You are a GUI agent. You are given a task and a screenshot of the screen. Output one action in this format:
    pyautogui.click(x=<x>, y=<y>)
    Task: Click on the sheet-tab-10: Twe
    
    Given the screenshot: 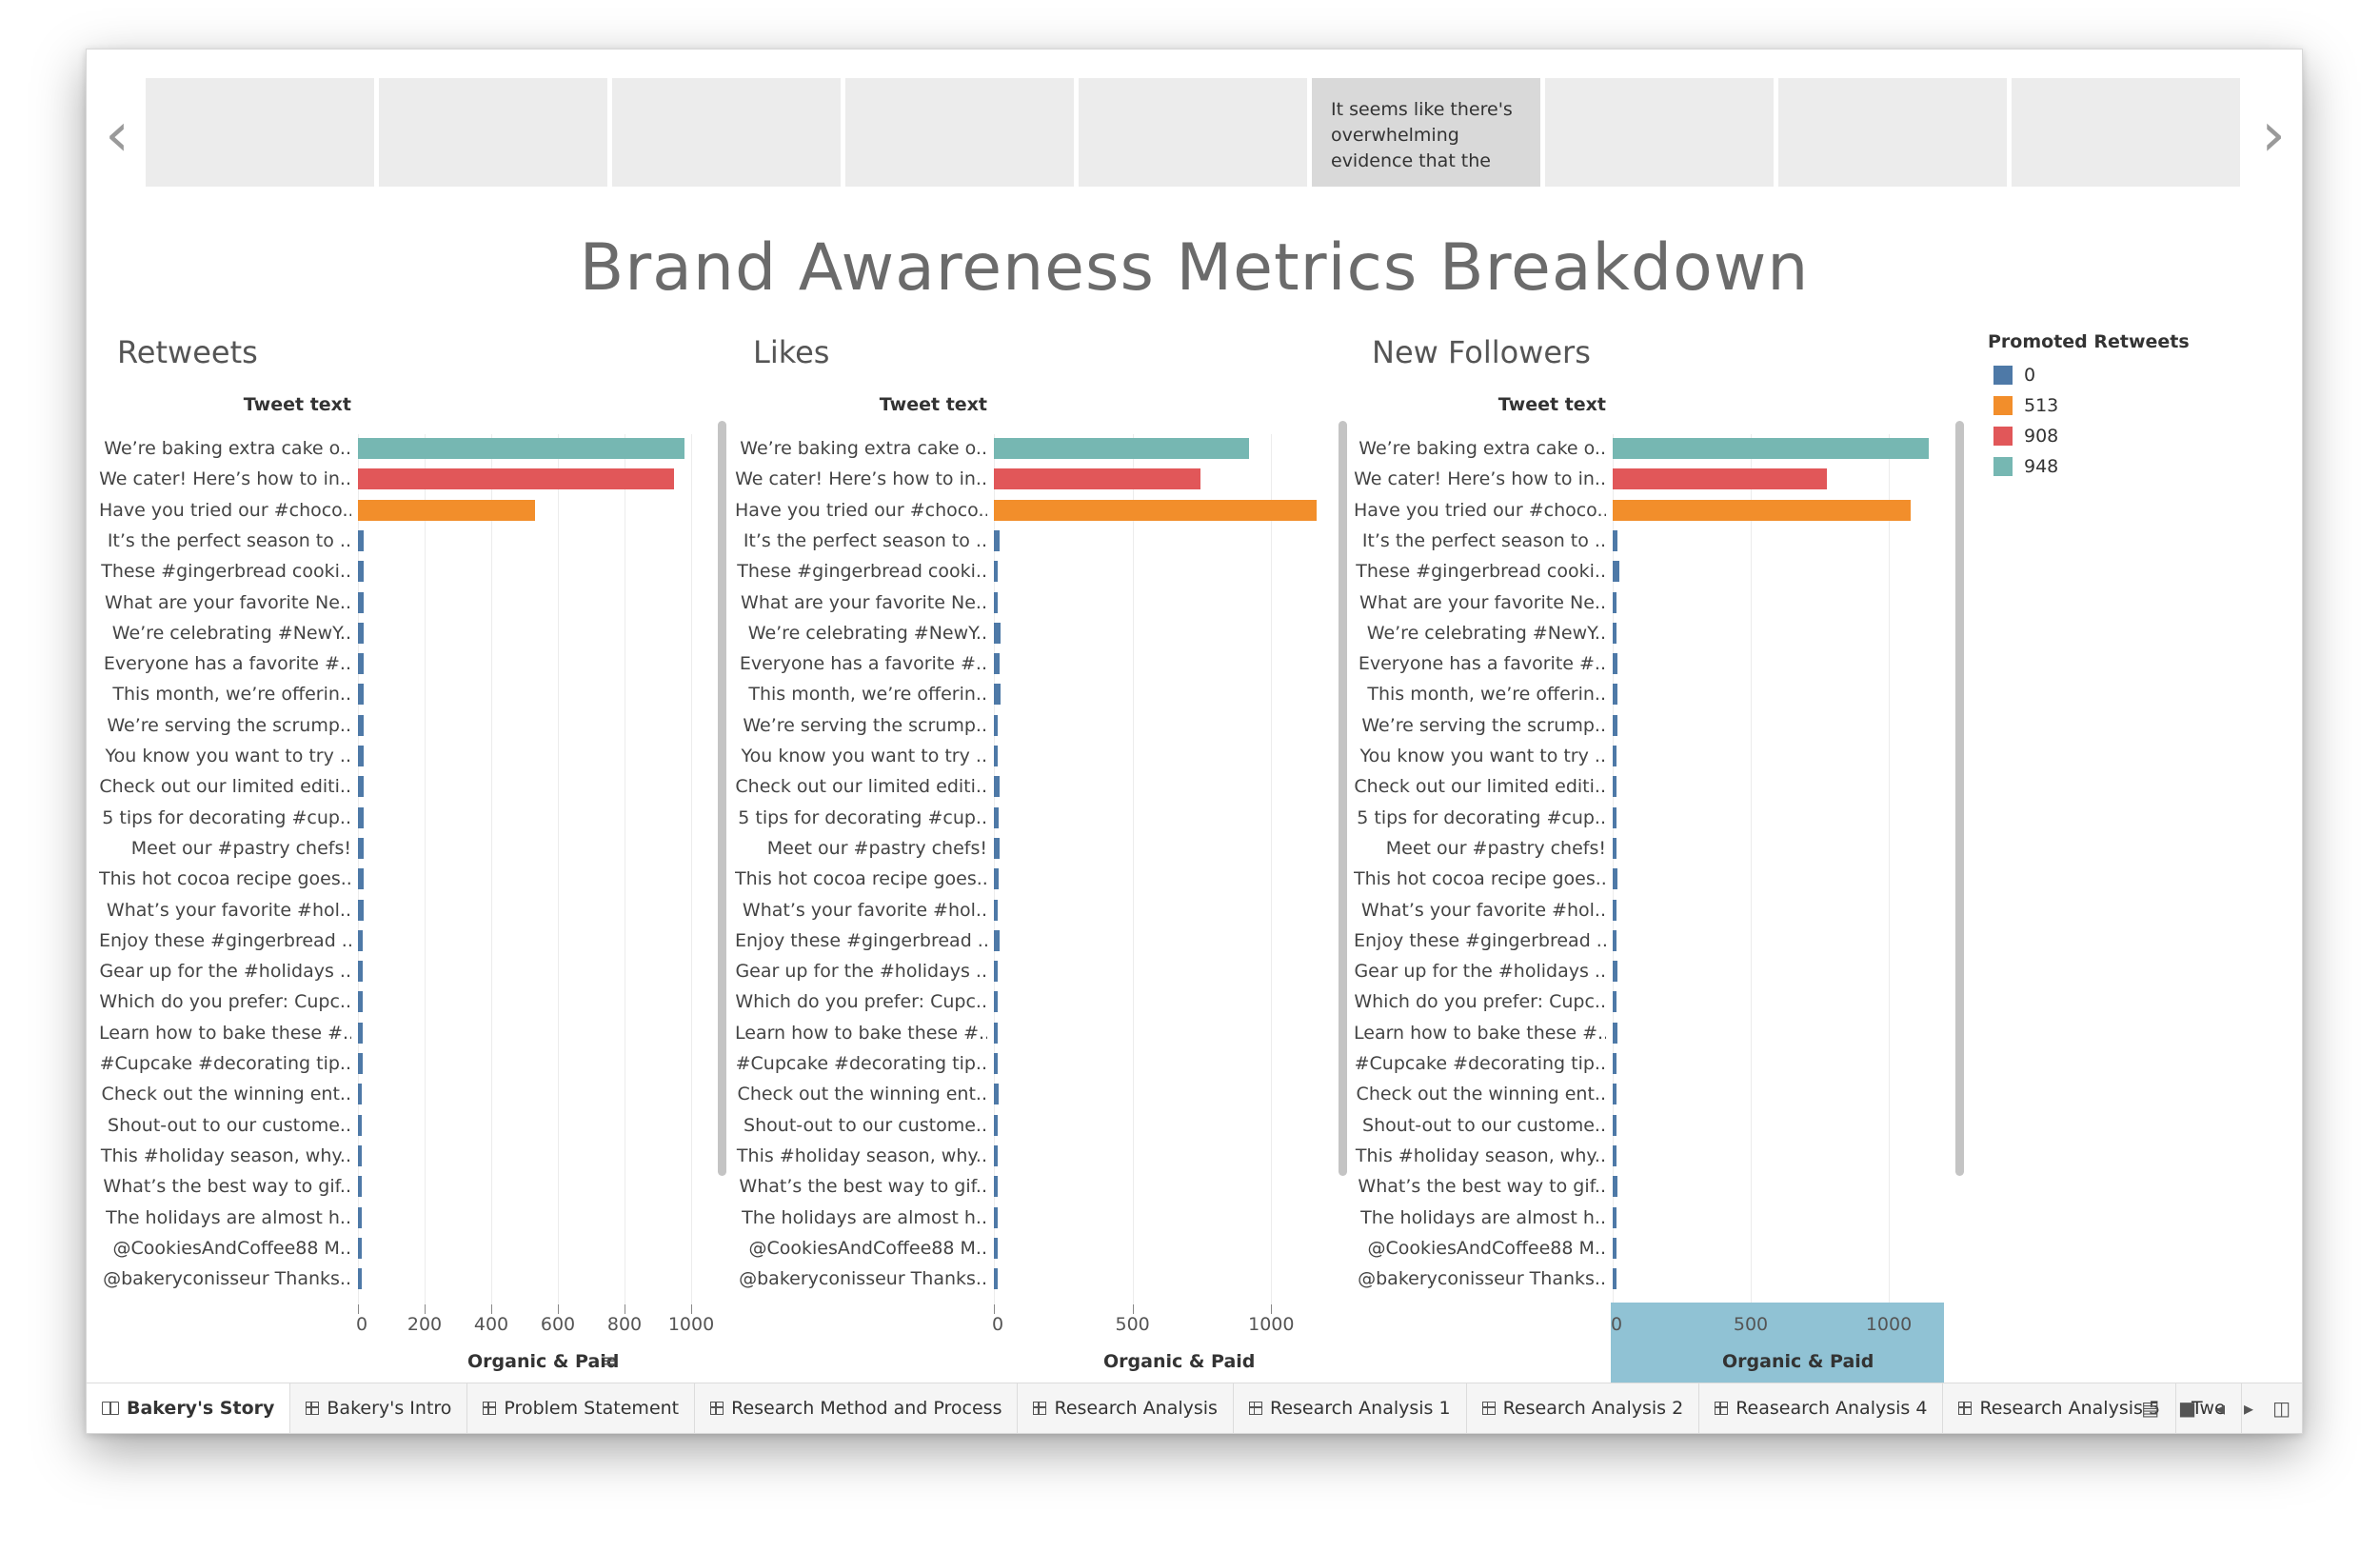 What is the action you would take?
    pyautogui.click(x=2209, y=1408)
    